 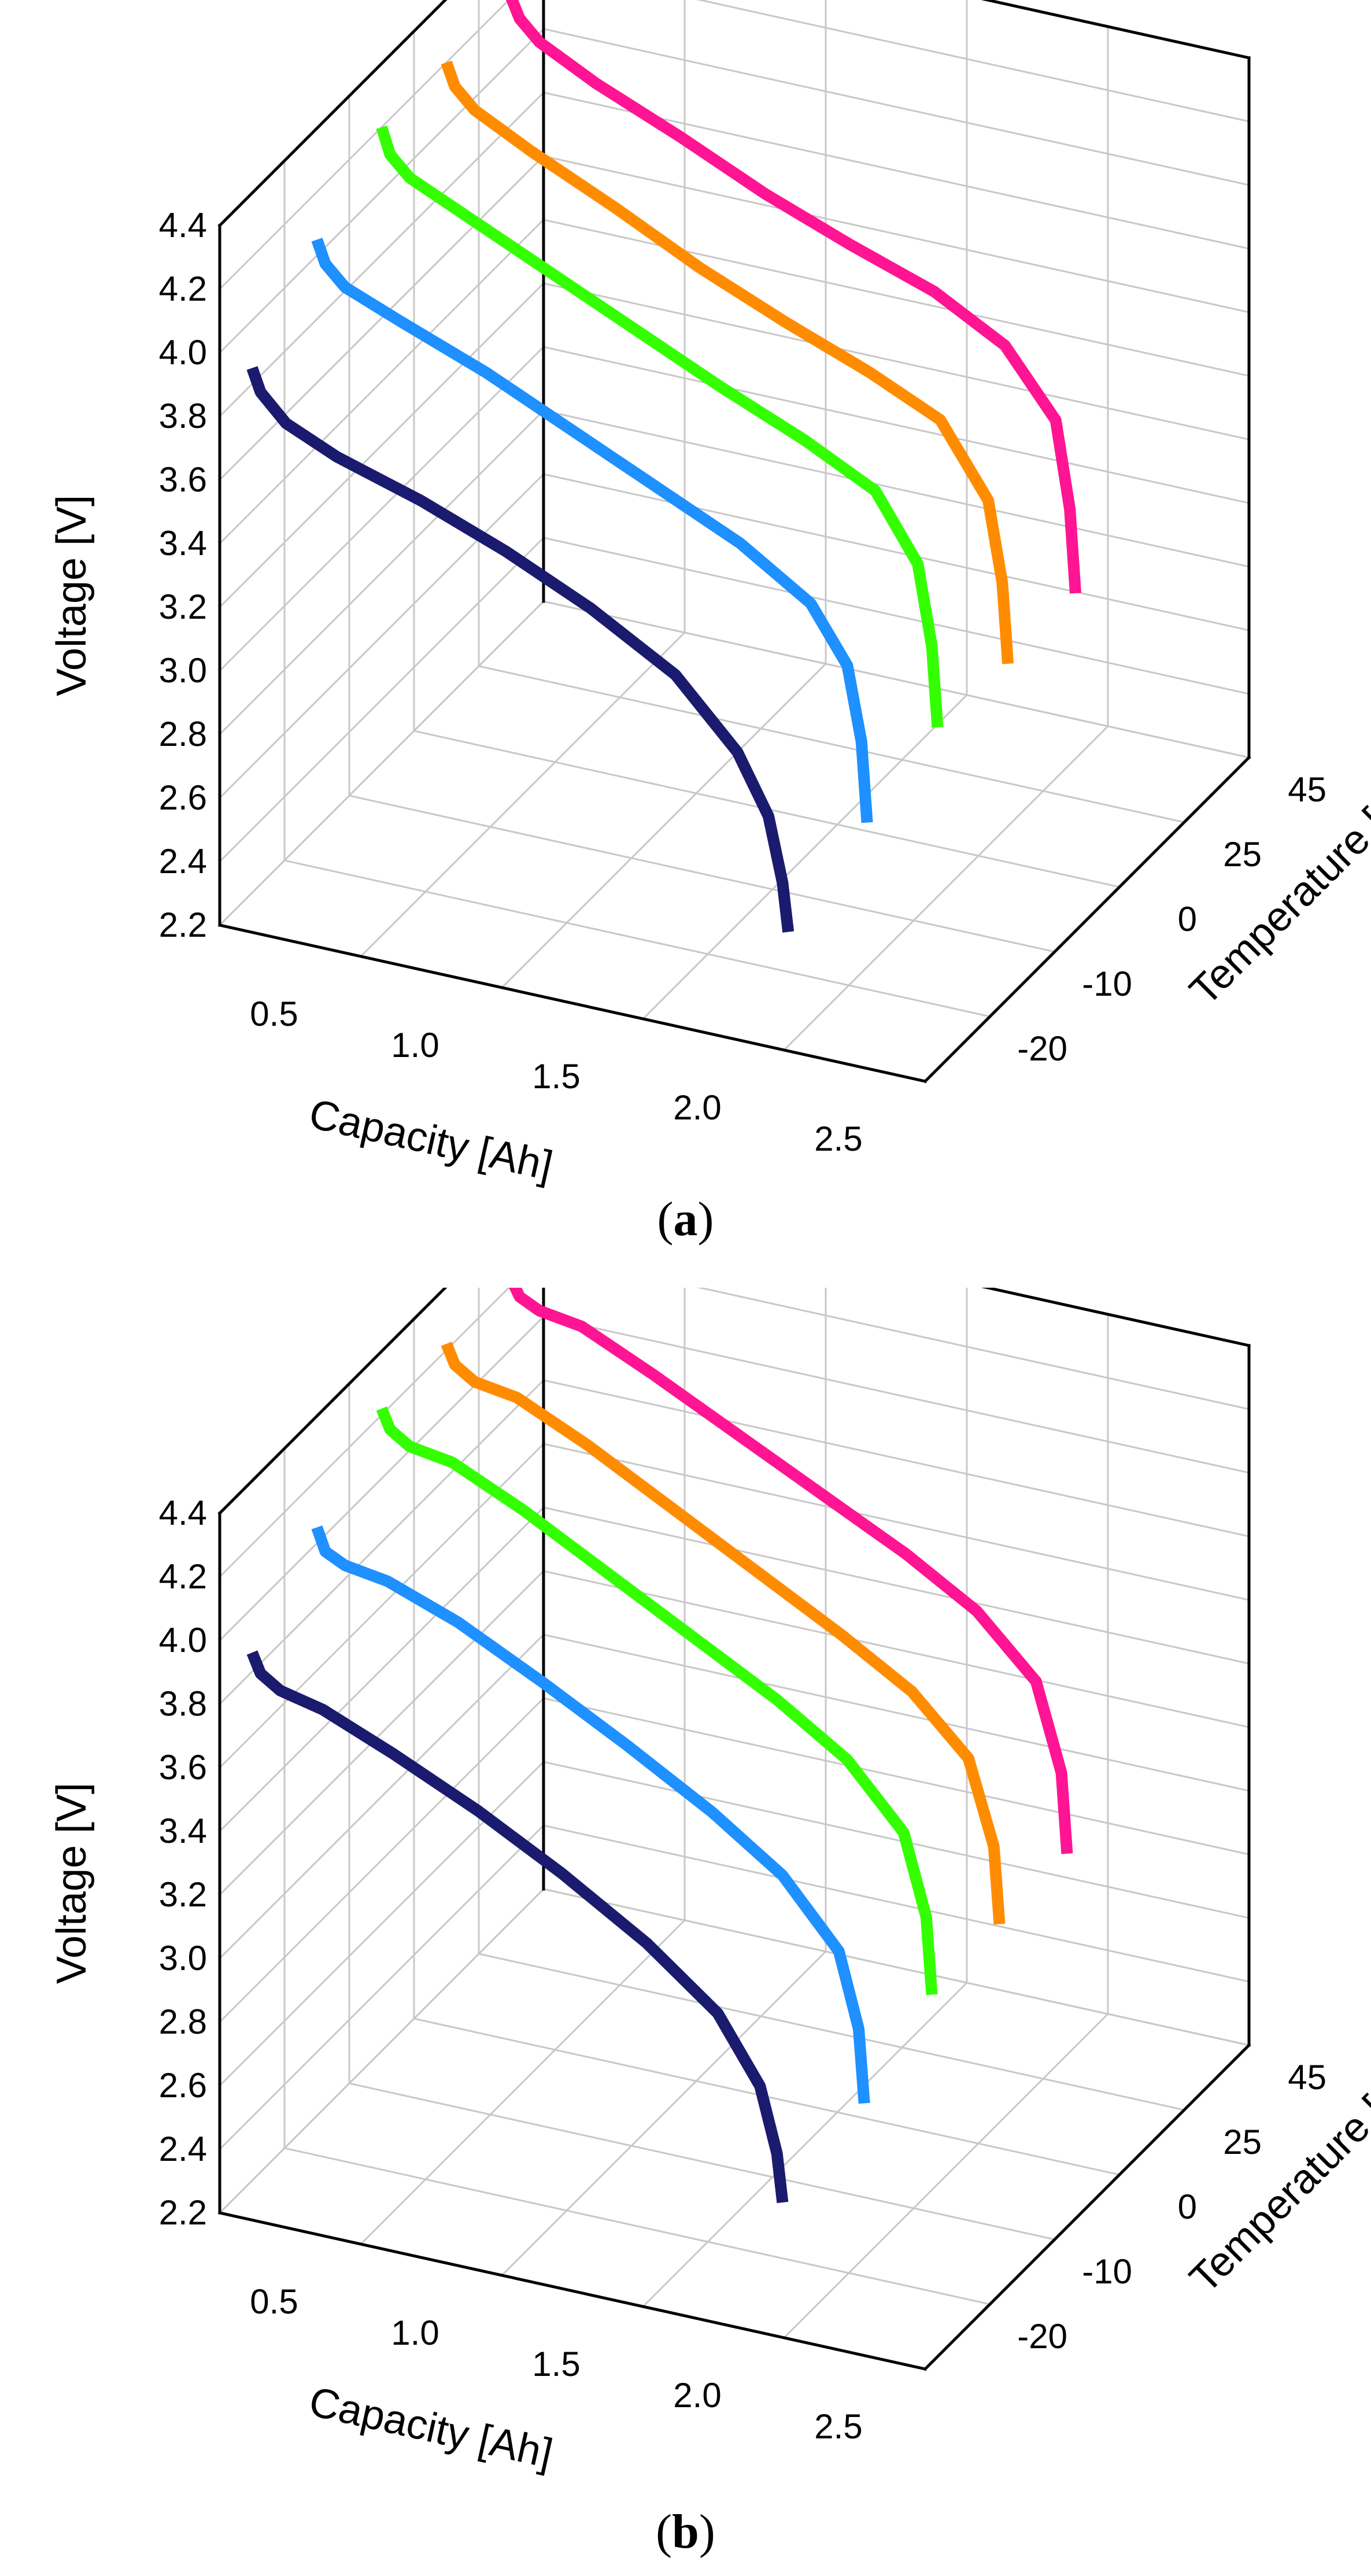 What do you see at coordinates (415, 1045) in the screenshot?
I see `x-tick-label: 1.0` at bounding box center [415, 1045].